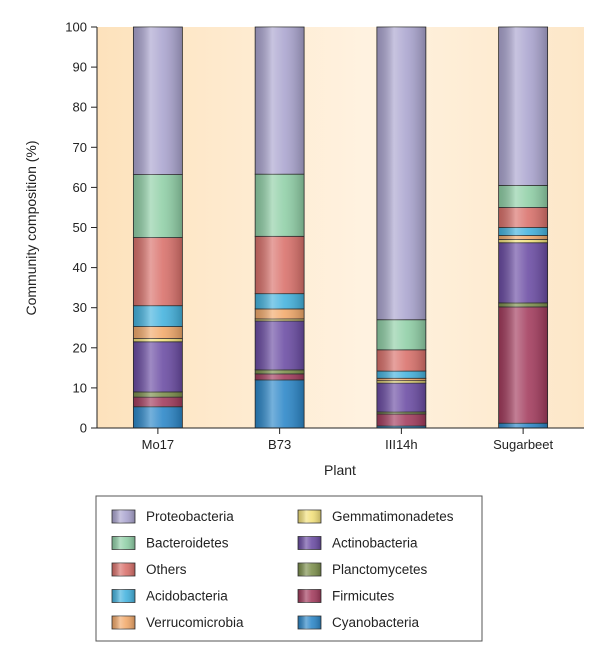 The height and width of the screenshot is (651, 601). I want to click on legend-item-bacteroidetes: Bacteroidetes, so click(170, 543).